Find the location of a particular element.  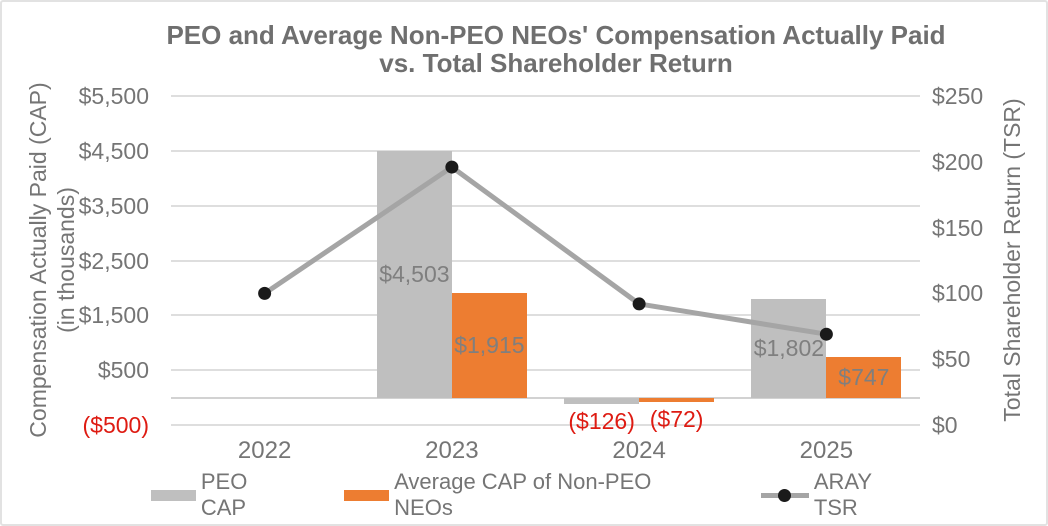

left-axis-tick-label: $2,500 is located at coordinates (113, 260).